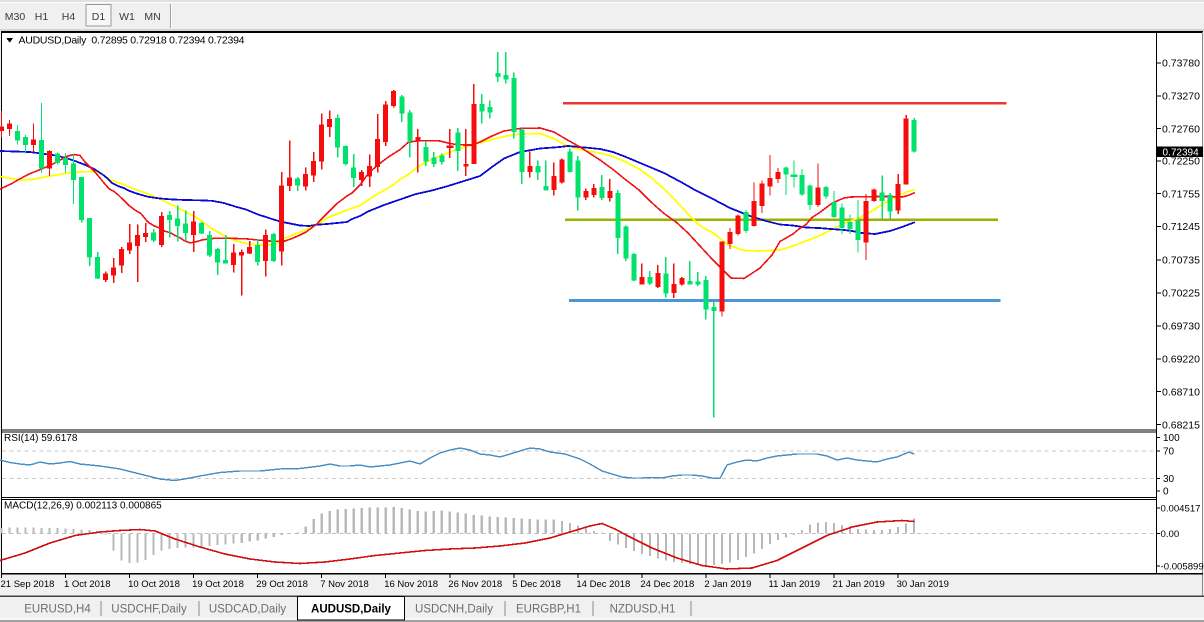 This screenshot has height=622, width=1204. I want to click on svg-text: USDCAD,Daily, so click(248, 610).